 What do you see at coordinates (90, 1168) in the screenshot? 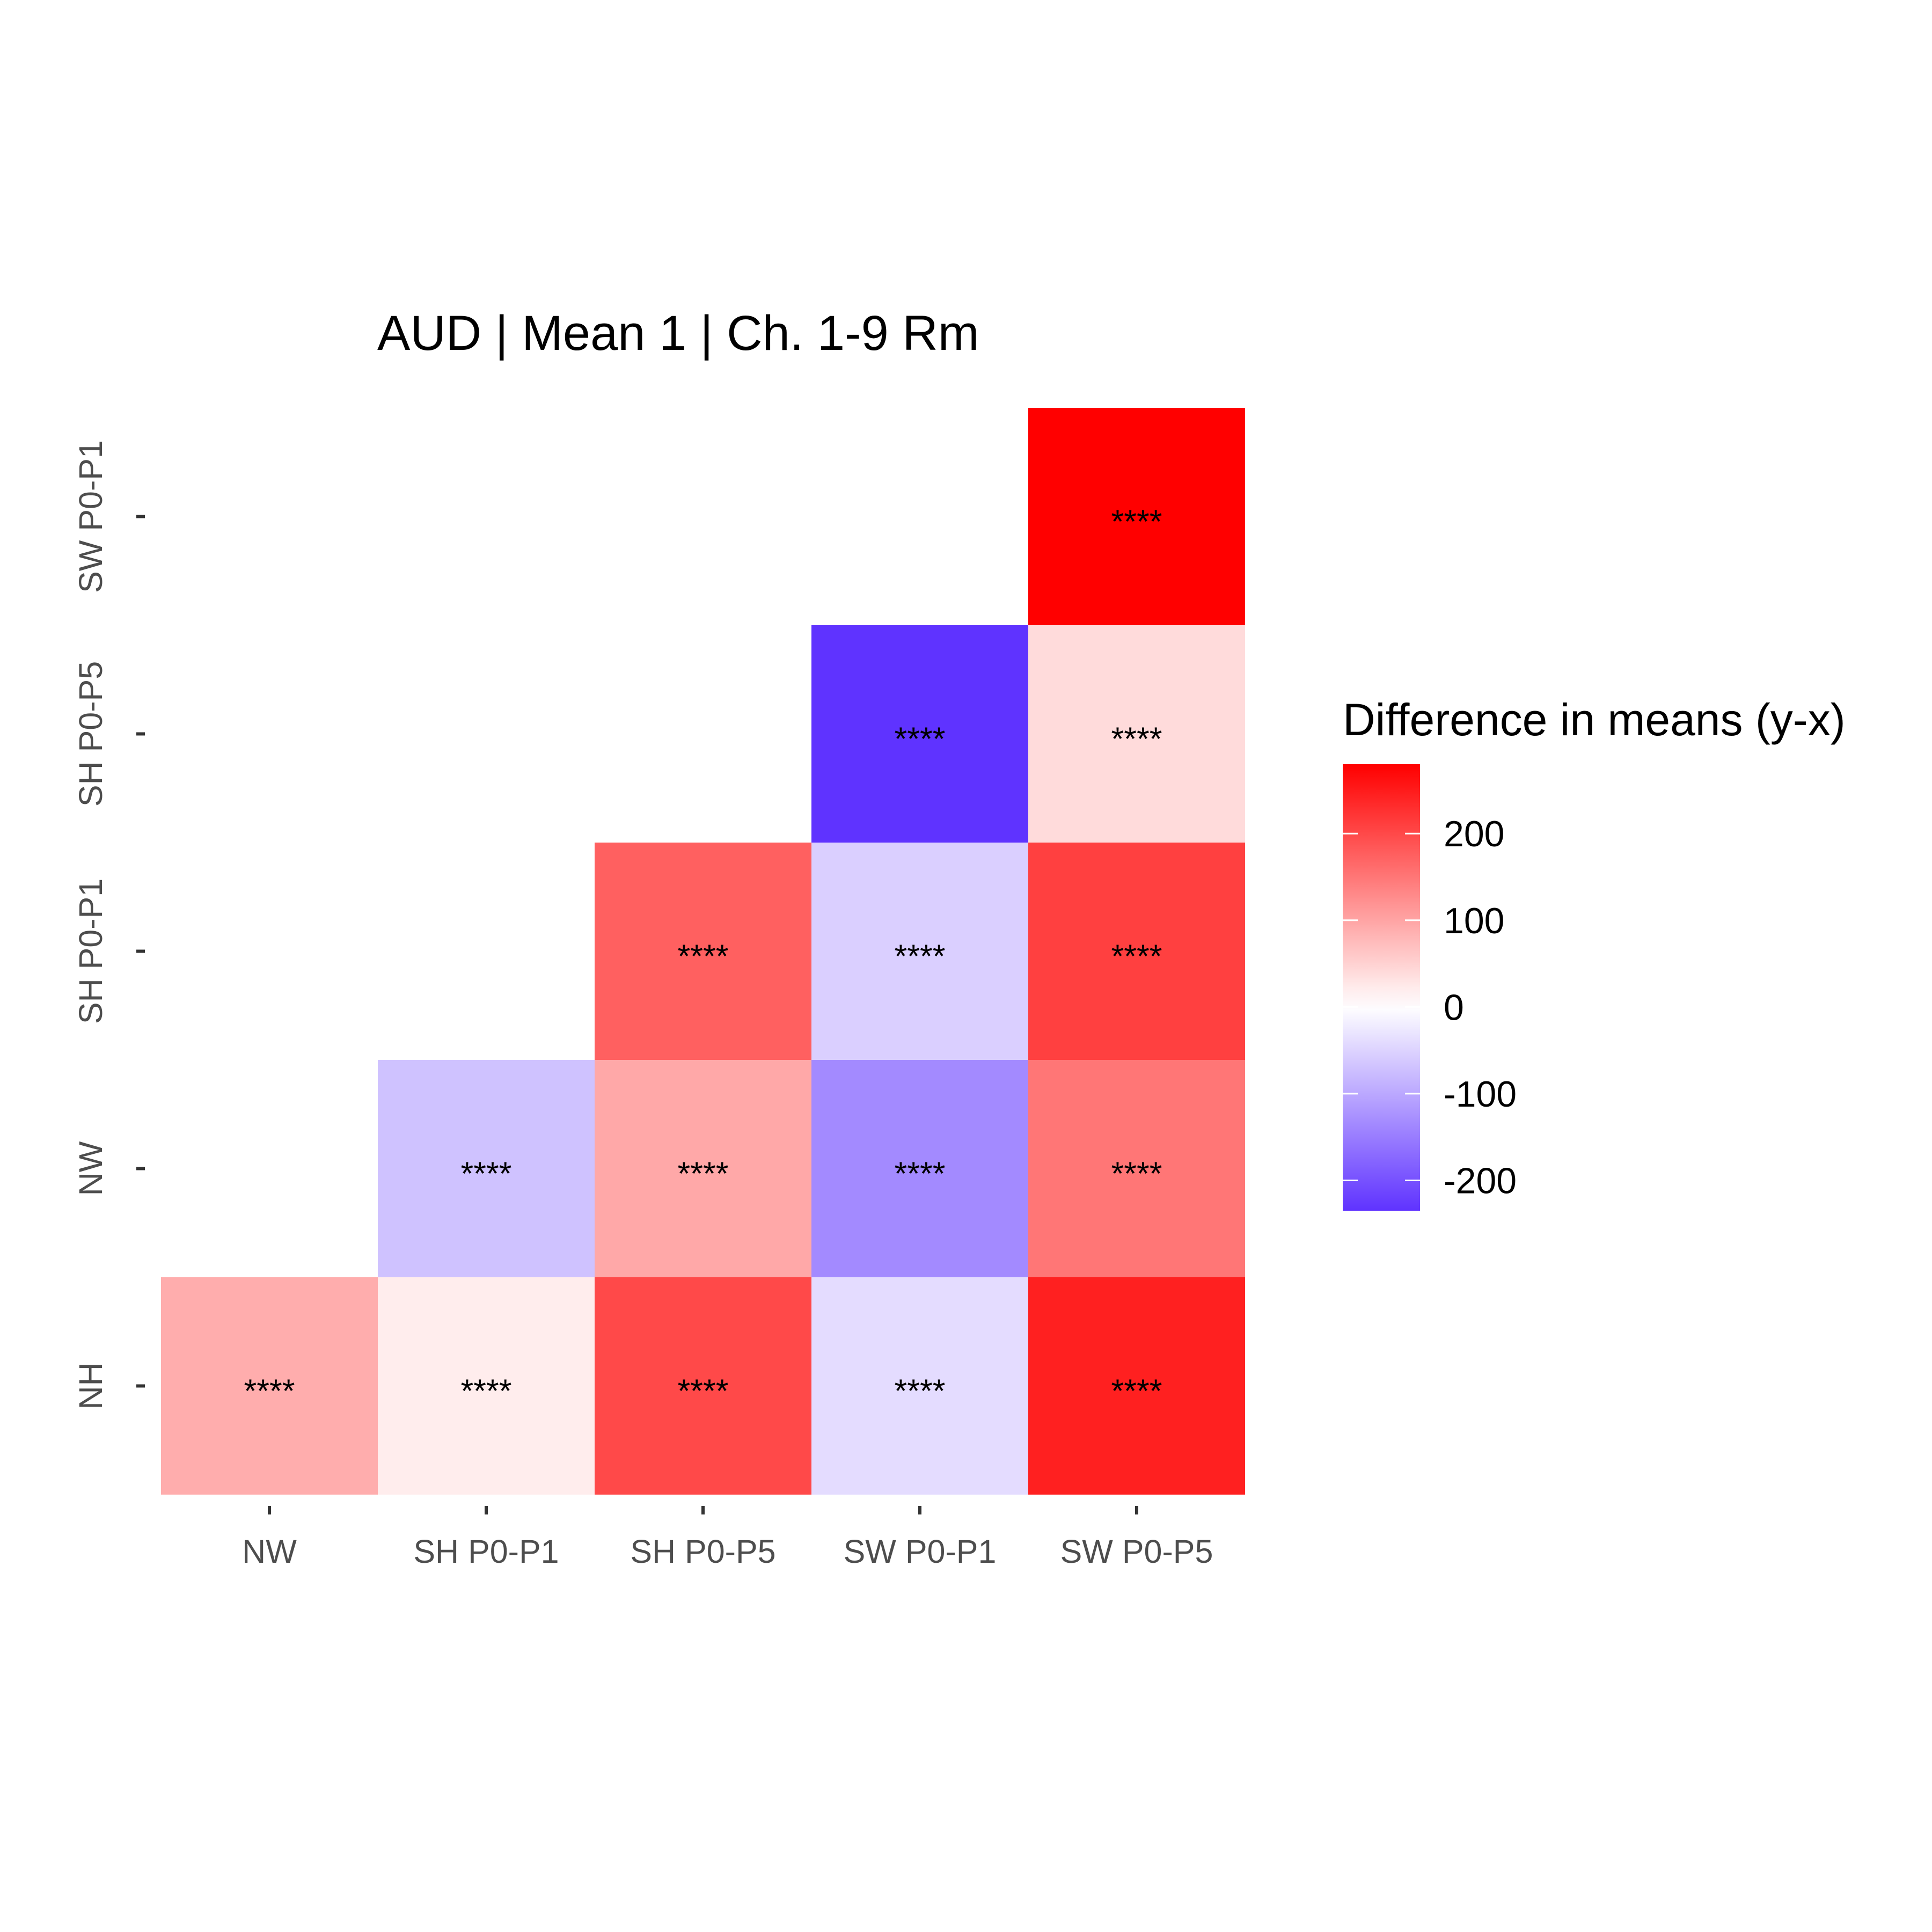
I see `y-tick-label-1: NW` at bounding box center [90, 1168].